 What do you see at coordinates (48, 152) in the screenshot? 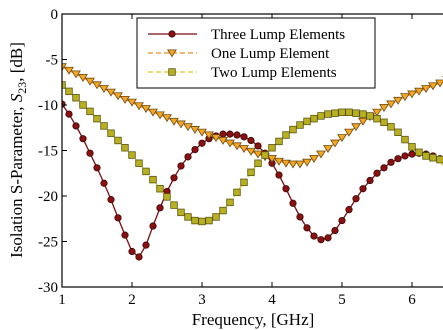
I see `y-tick-label: -15` at bounding box center [48, 152].